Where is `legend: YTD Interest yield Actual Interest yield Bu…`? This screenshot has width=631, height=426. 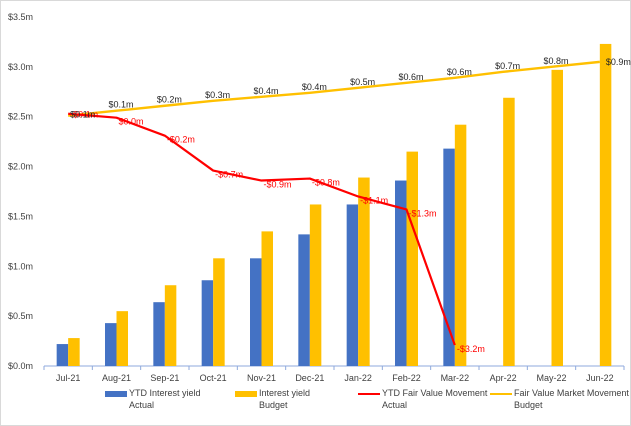 legend: YTD Interest yield Actual Interest yield Bu… is located at coordinates (367, 399).